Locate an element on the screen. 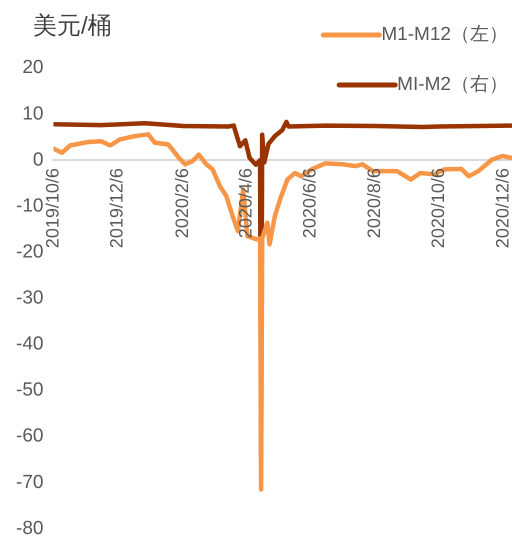  y-tick-label: 0 is located at coordinates (38, 159).